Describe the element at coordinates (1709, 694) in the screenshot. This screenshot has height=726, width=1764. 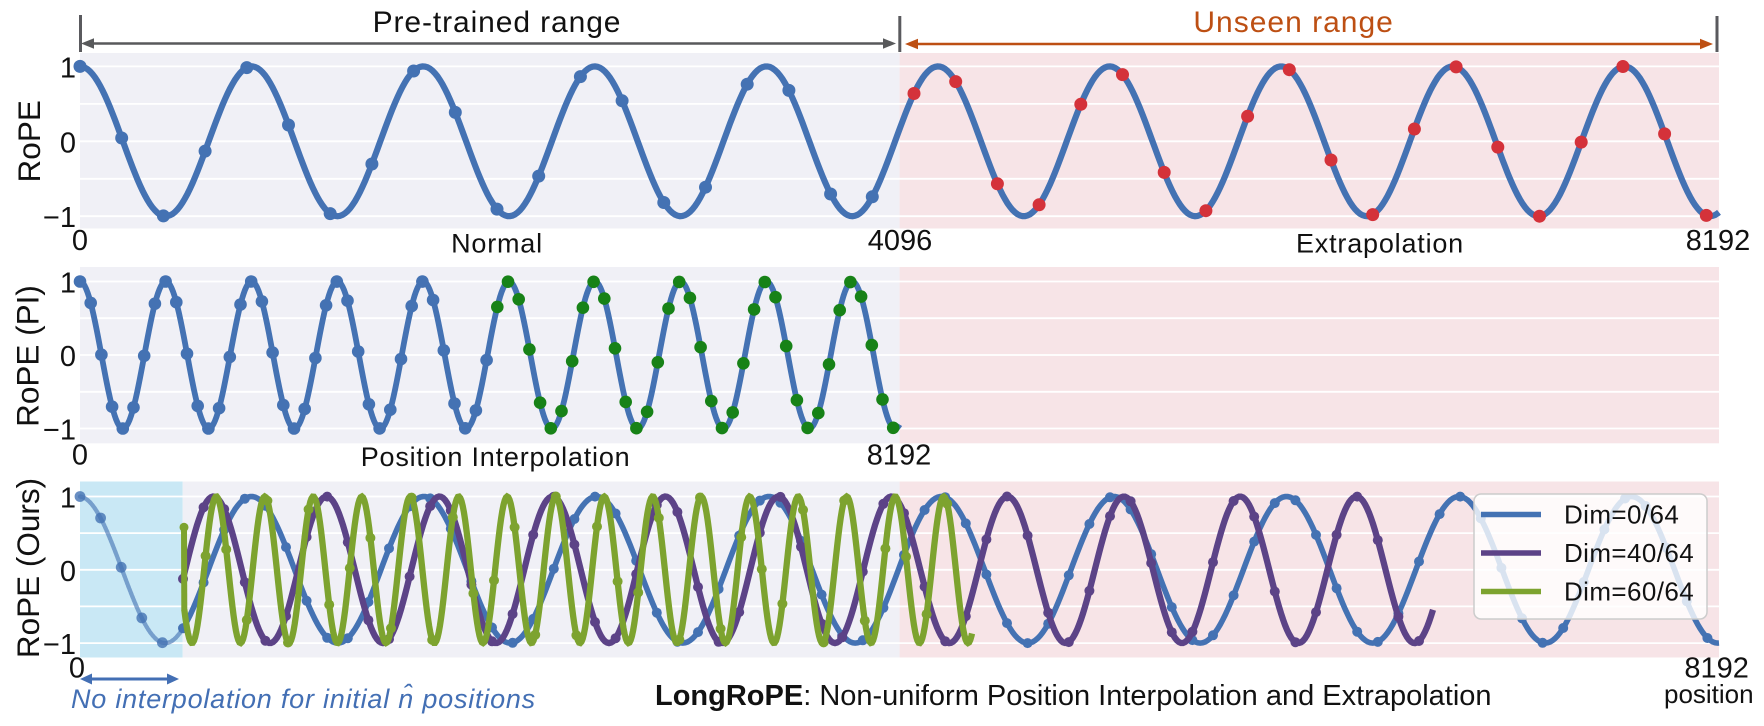
I see `svg-text: position` at that location.